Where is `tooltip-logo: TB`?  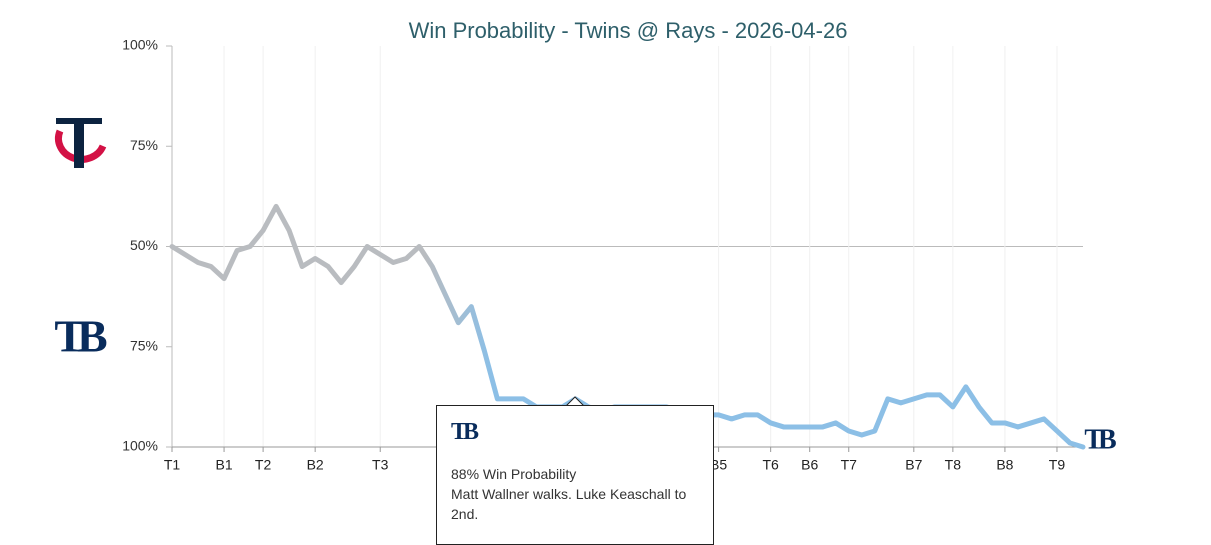 tooltip-logo: TB is located at coordinates (465, 432).